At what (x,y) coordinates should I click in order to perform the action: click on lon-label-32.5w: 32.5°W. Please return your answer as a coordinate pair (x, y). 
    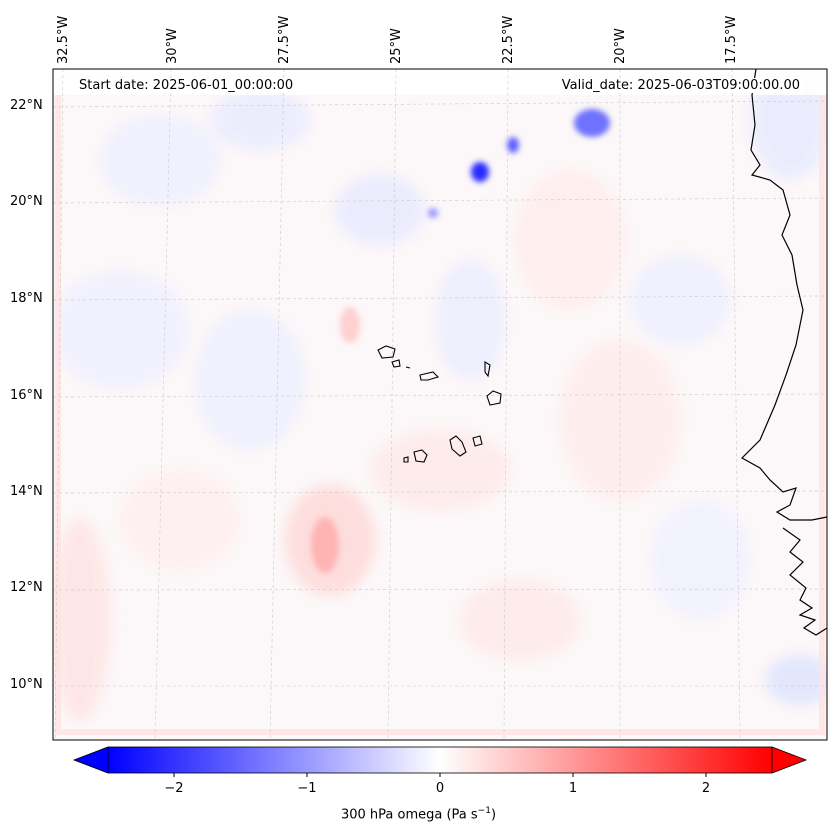
    Looking at the image, I should click on (63, 39).